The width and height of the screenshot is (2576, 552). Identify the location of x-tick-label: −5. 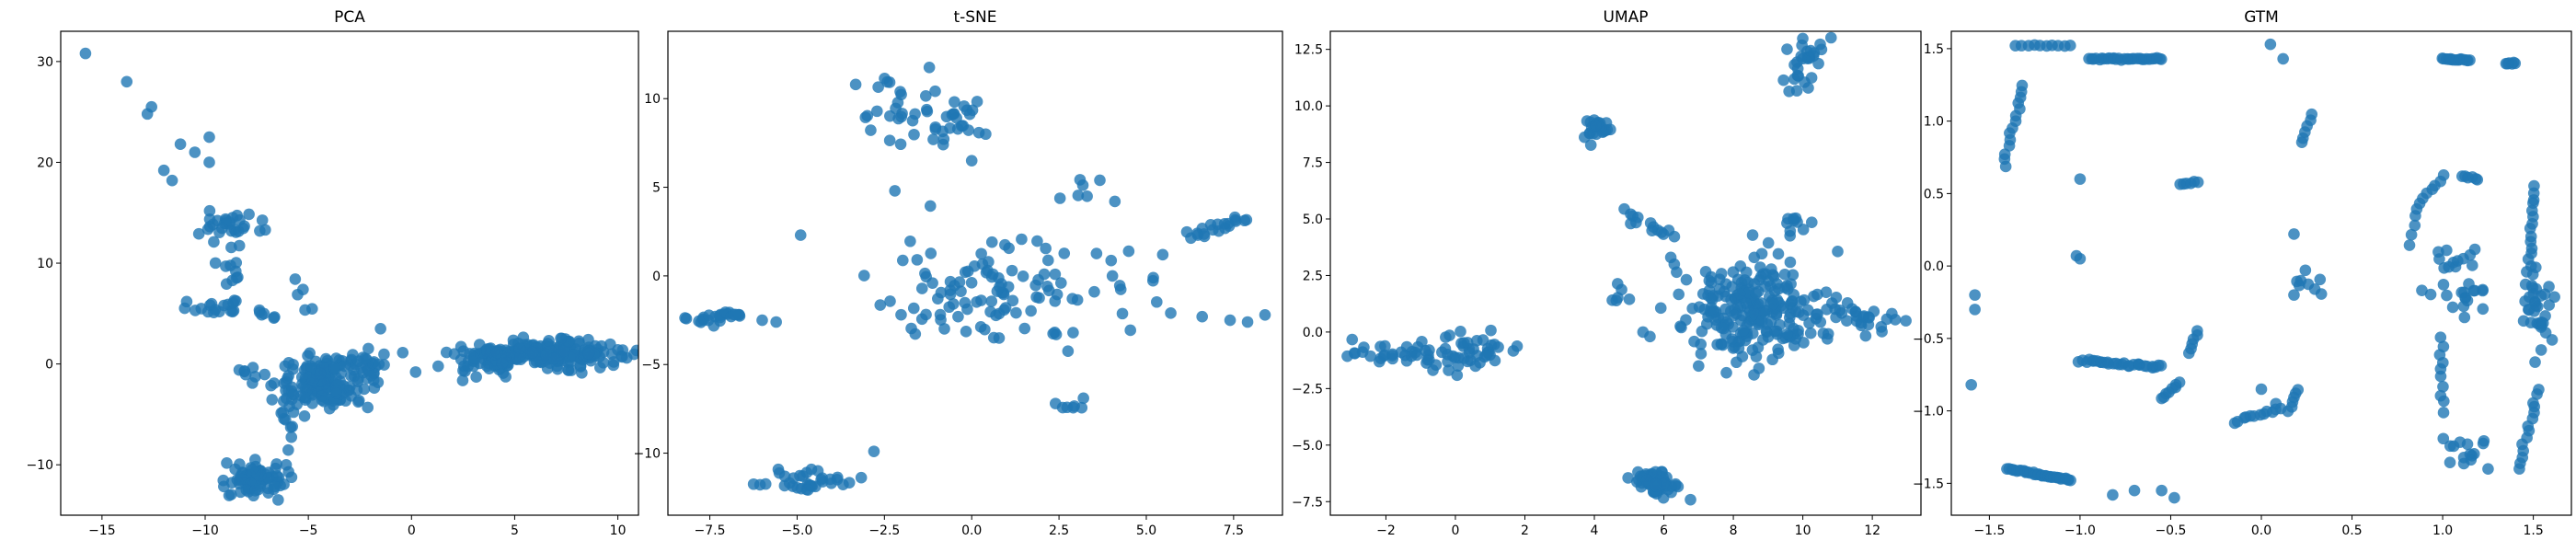
(308, 530).